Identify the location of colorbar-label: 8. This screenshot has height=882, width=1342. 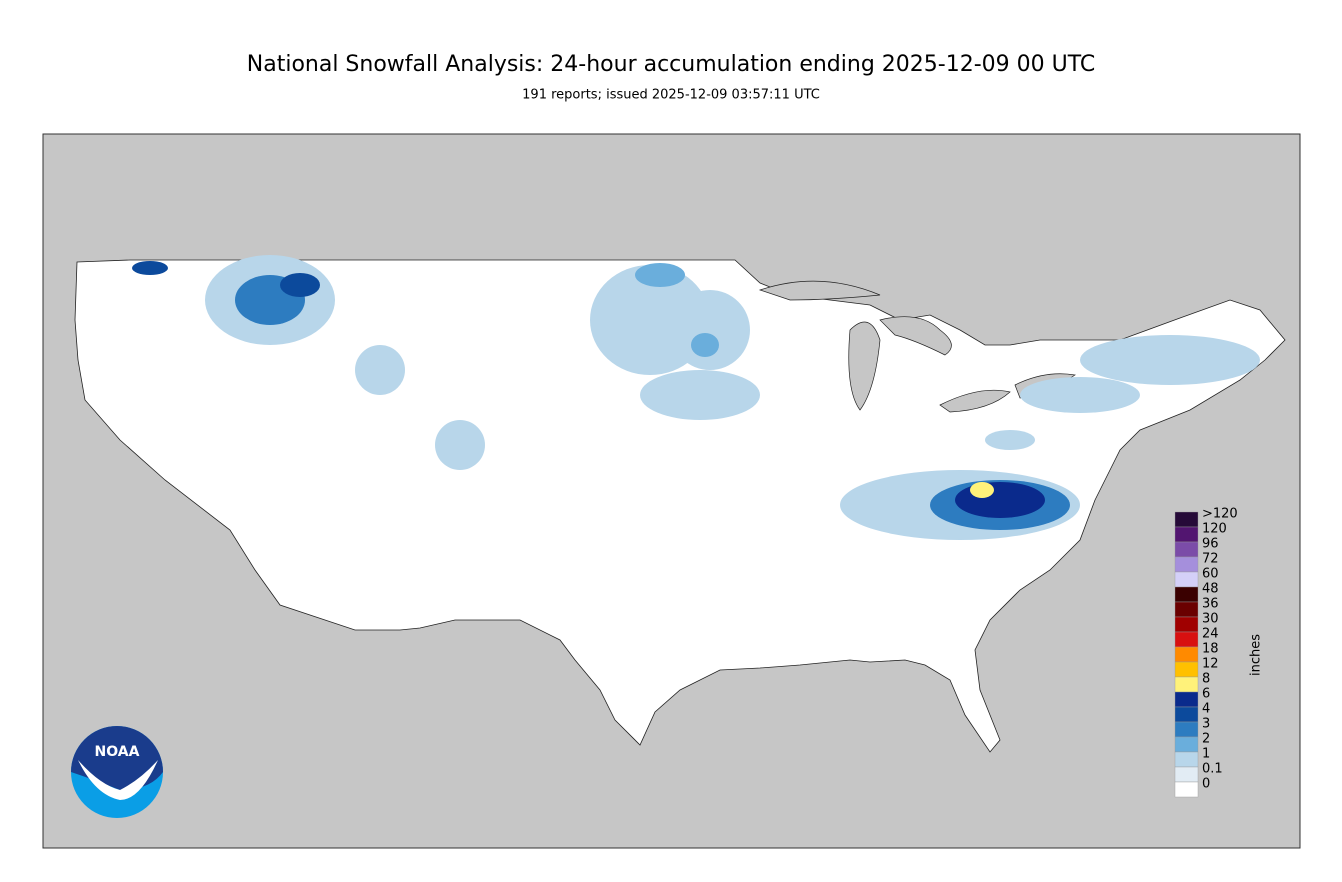
(1206, 679).